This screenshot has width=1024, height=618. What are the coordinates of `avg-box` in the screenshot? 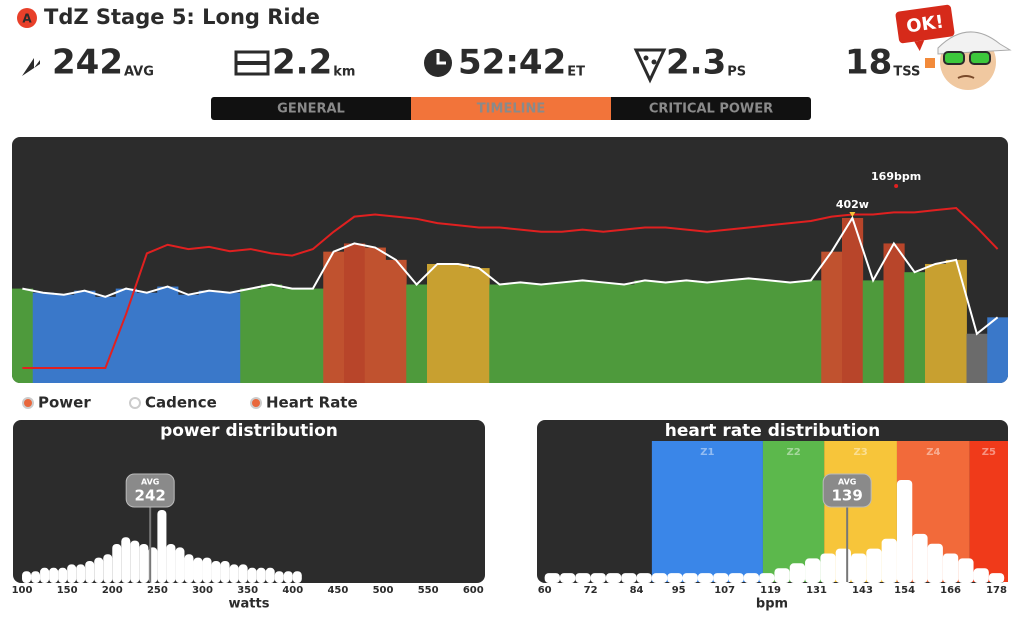 It's located at (847, 490).